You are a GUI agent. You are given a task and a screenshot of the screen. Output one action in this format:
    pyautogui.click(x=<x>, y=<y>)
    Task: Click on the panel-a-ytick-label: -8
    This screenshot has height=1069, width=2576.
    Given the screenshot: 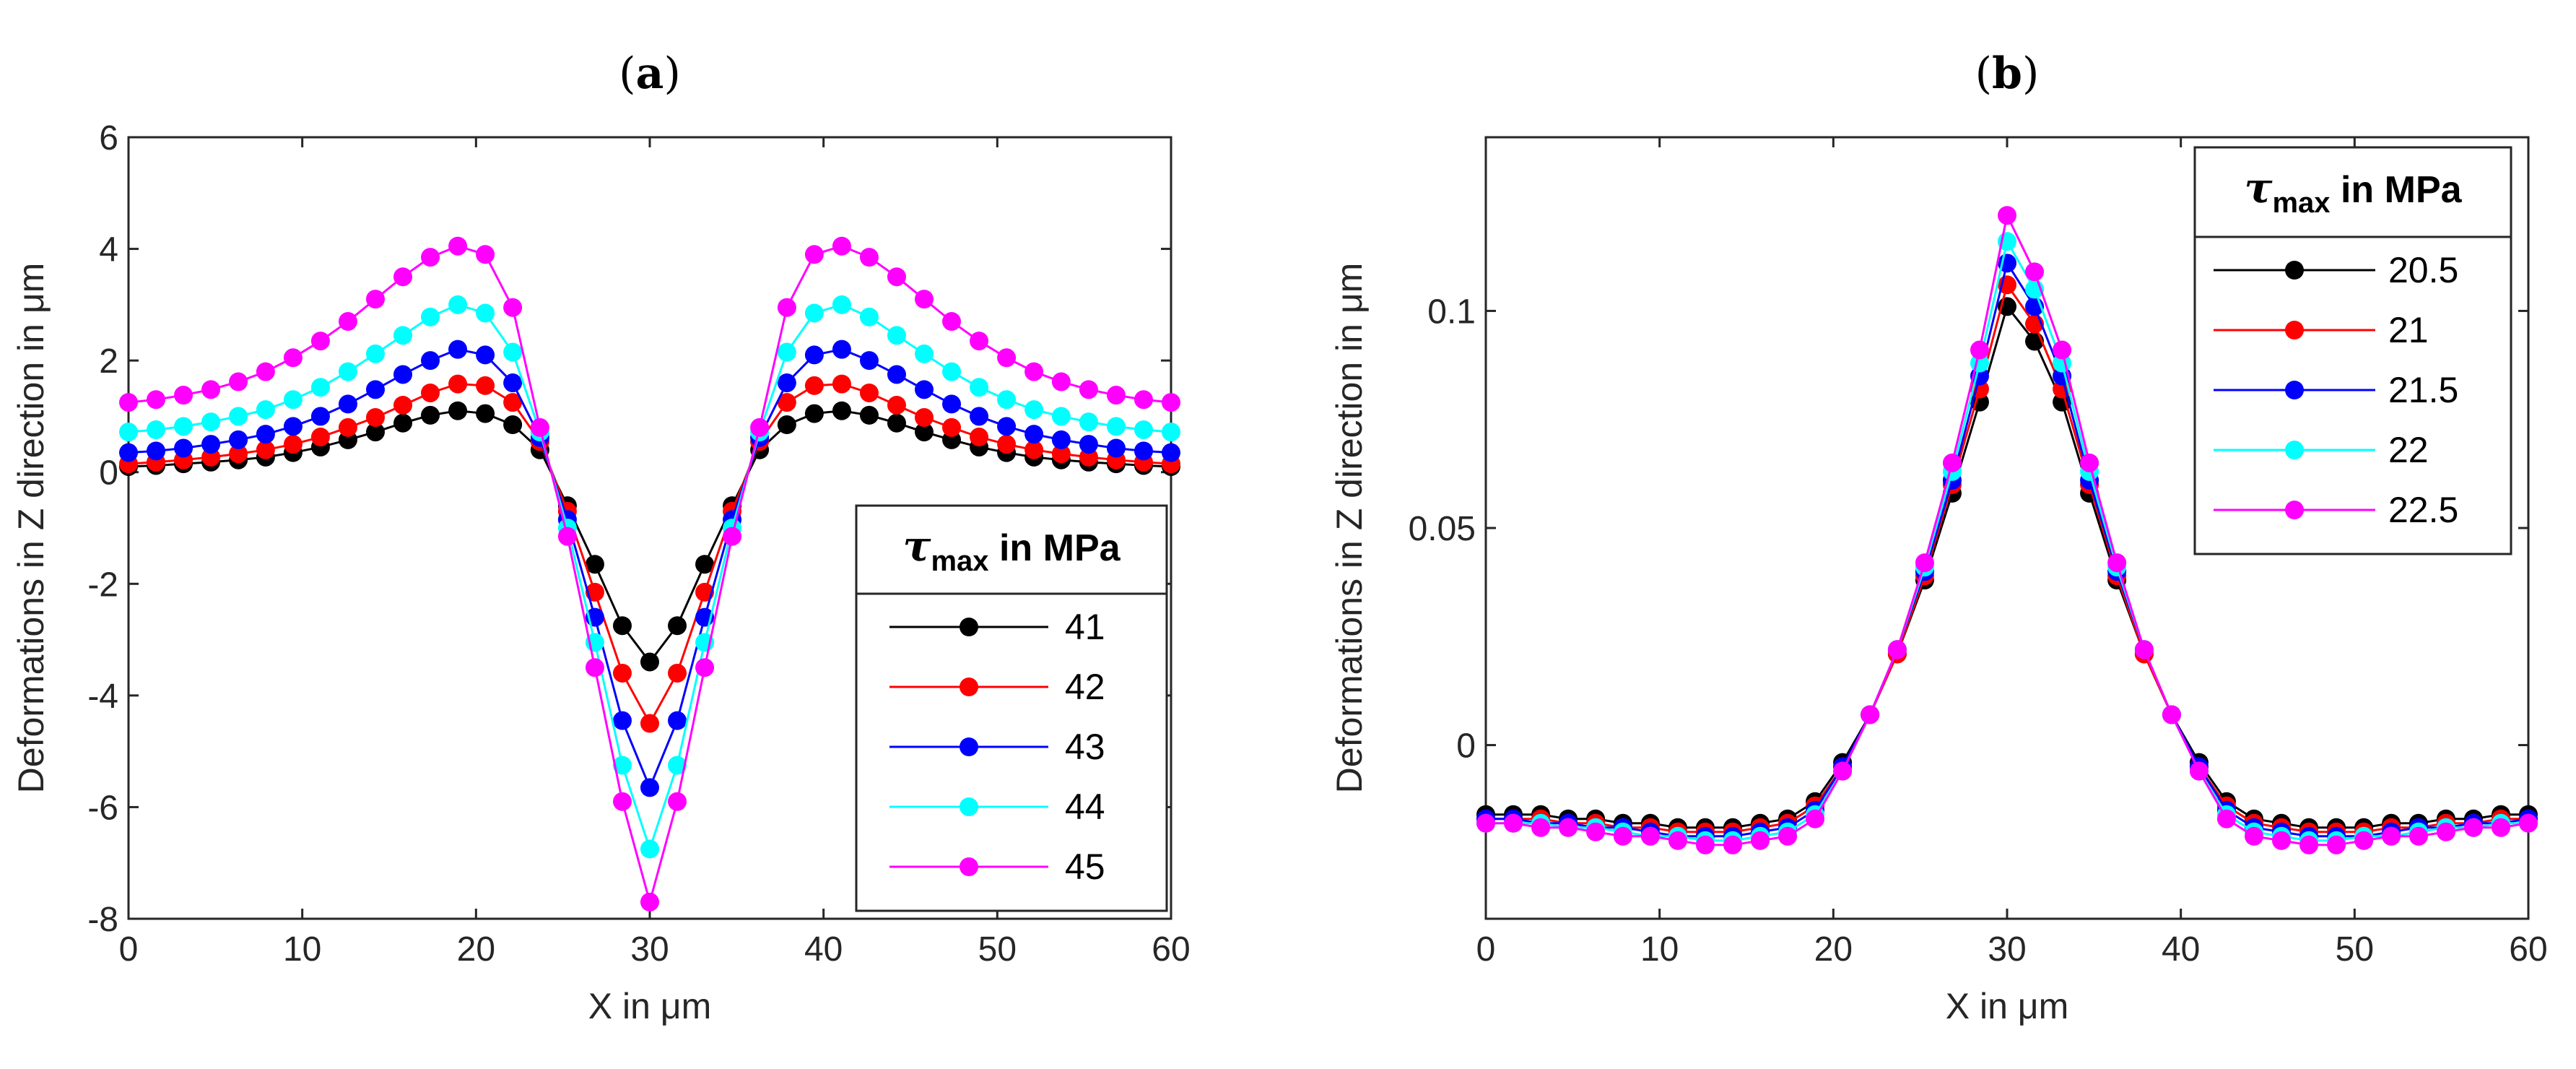 What is the action you would take?
    pyautogui.click(x=102, y=920)
    